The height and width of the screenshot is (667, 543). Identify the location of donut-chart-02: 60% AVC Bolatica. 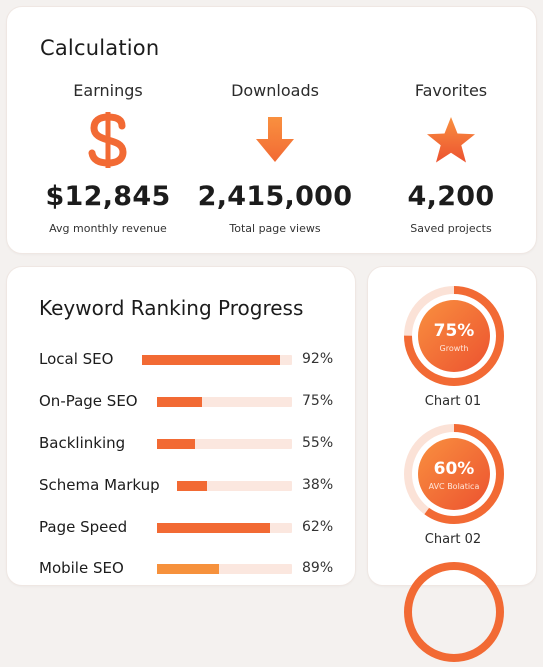
(454, 474).